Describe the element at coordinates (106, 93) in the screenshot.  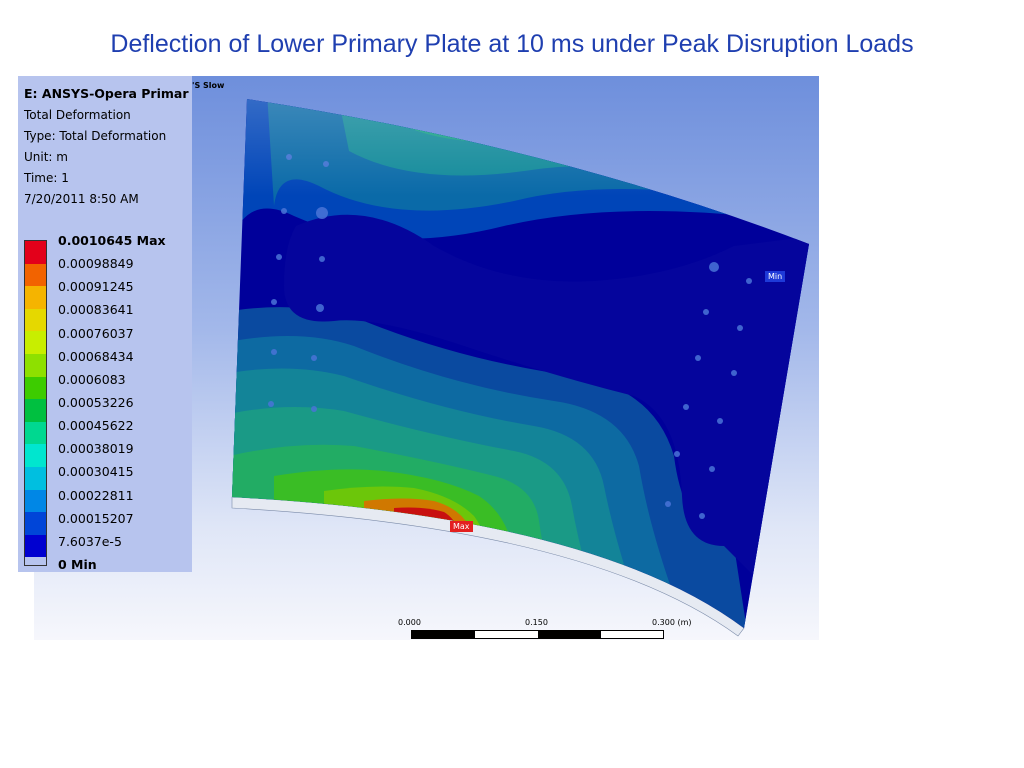
I see `result-title: E: ANSYS-Opera Primar` at that location.